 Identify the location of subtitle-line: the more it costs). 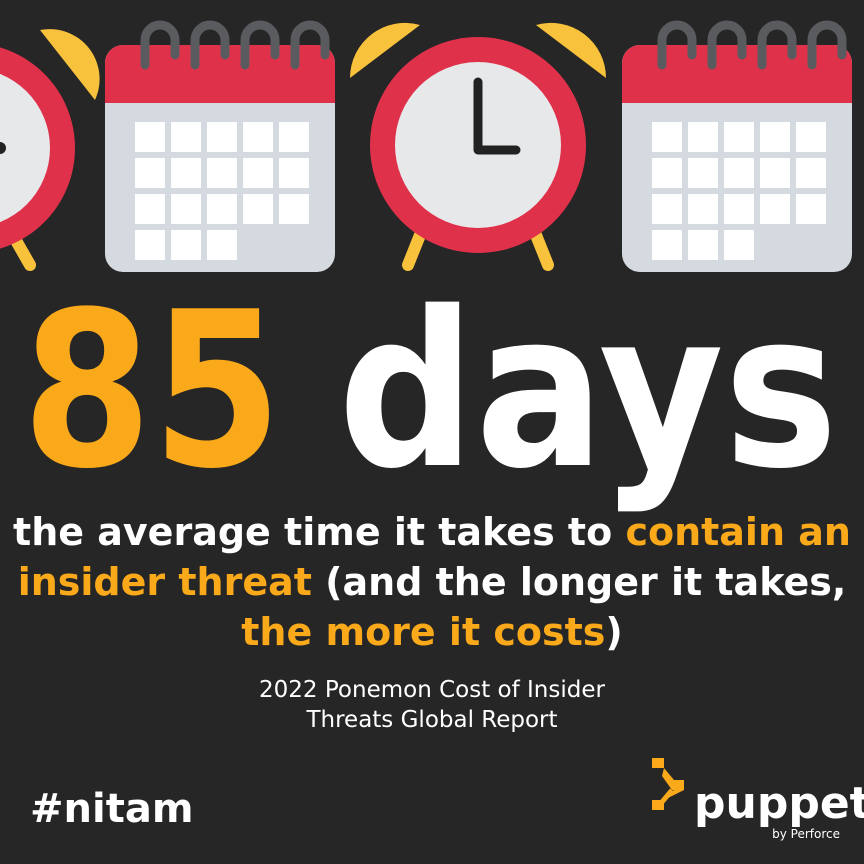
(432, 632).